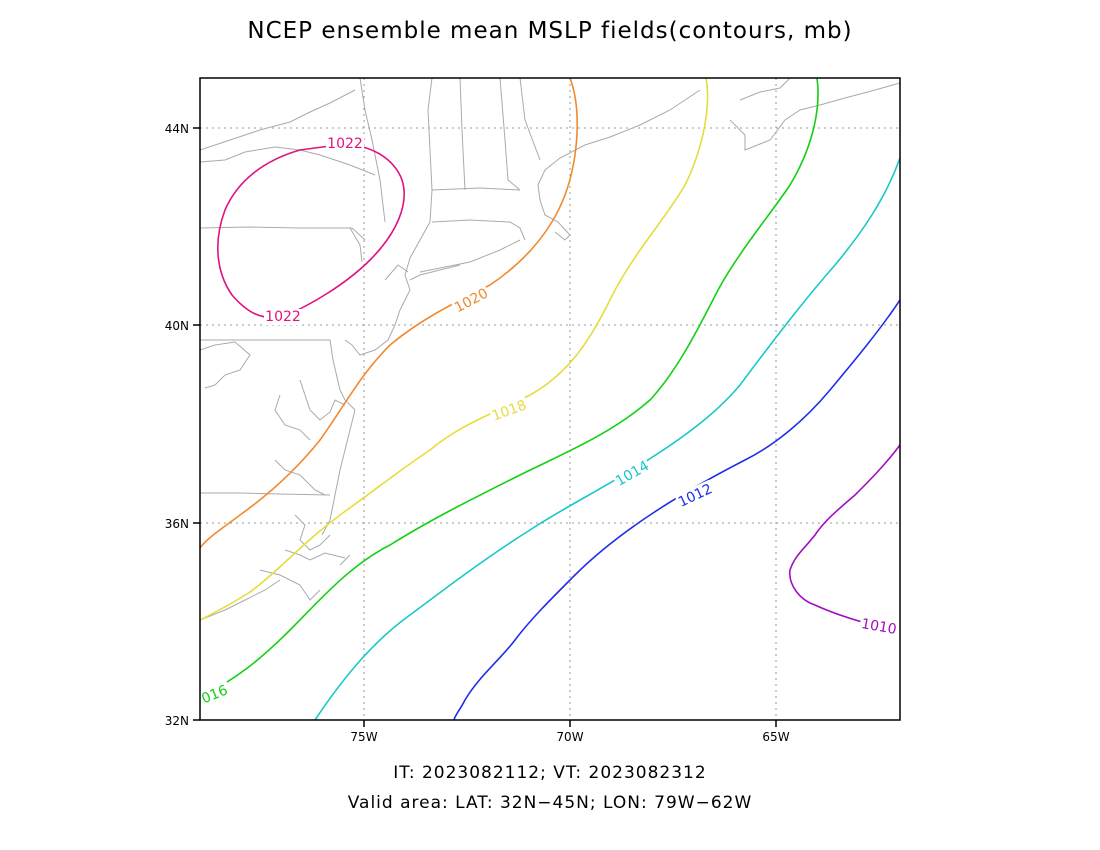  I want to click on label-1010: 1010, so click(879, 627).